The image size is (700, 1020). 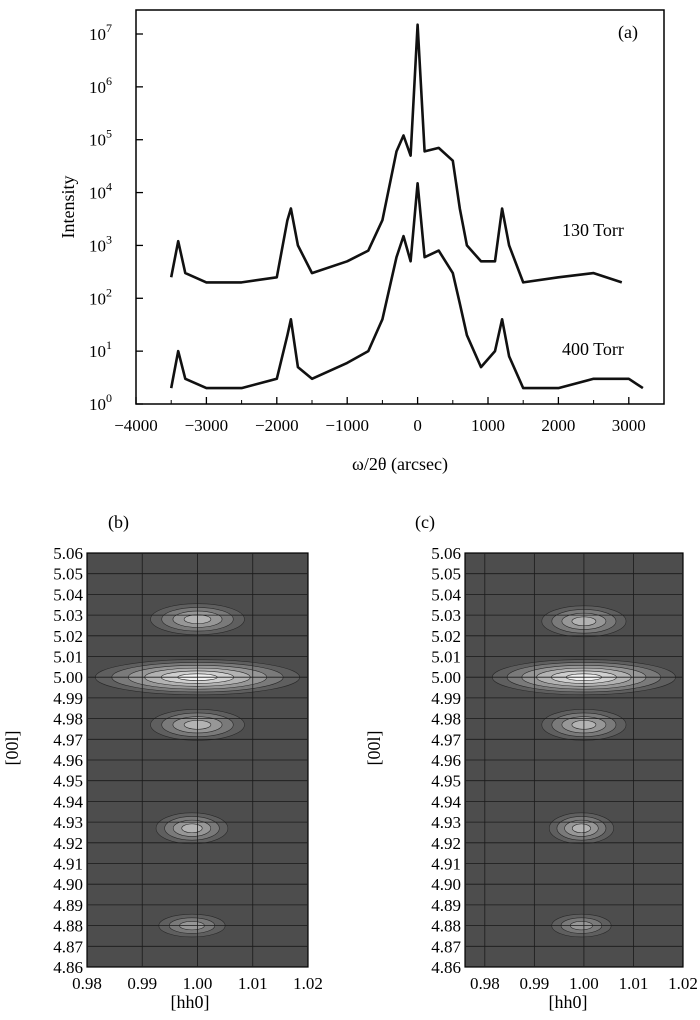 What do you see at coordinates (277, 425) in the screenshot?
I see `x-tick-label: −2000` at bounding box center [277, 425].